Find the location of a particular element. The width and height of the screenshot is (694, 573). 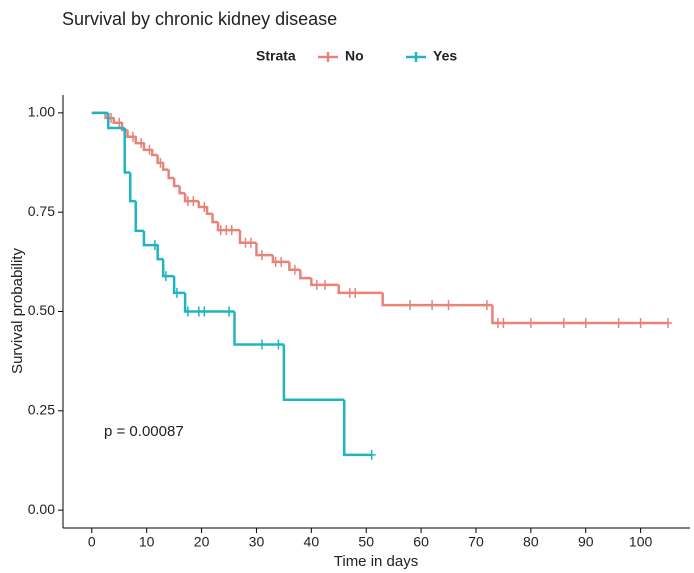

x-axis-label: Time in days is located at coordinates (376, 561).